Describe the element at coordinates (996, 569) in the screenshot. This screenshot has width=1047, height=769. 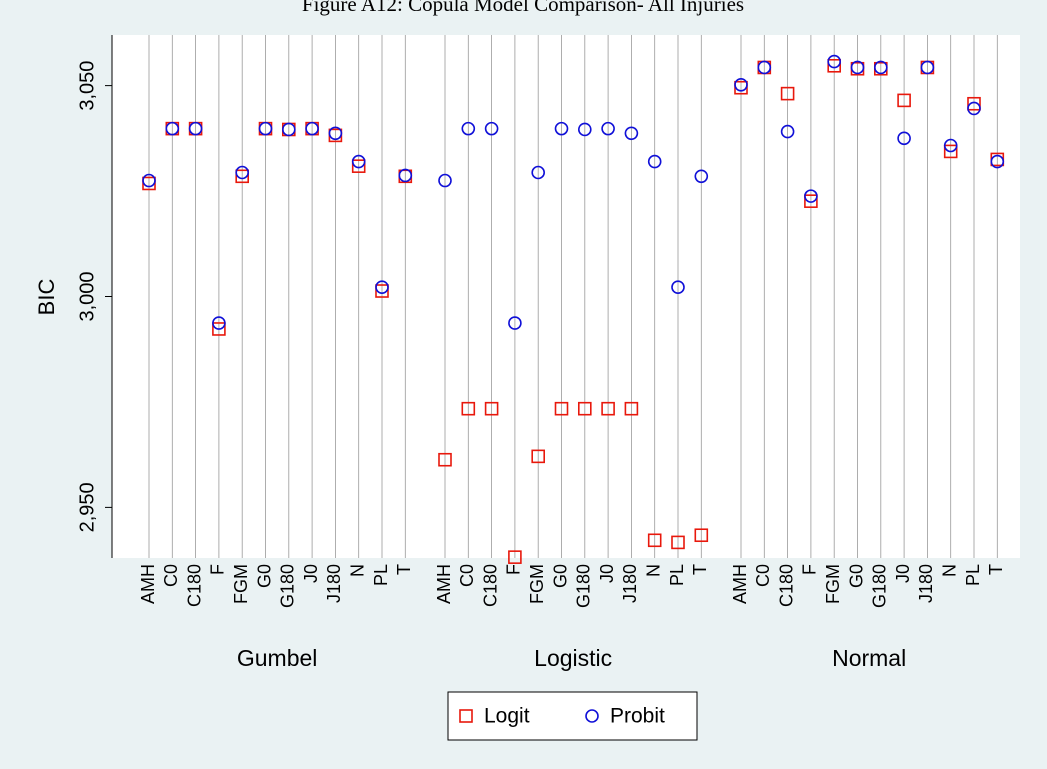
I see `x-tick-label: T` at that location.